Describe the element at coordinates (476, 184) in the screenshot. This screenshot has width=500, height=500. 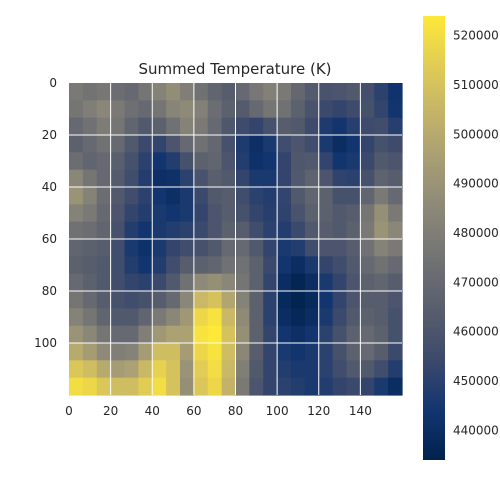
I see `colorbar-tick-label: 490000` at that location.